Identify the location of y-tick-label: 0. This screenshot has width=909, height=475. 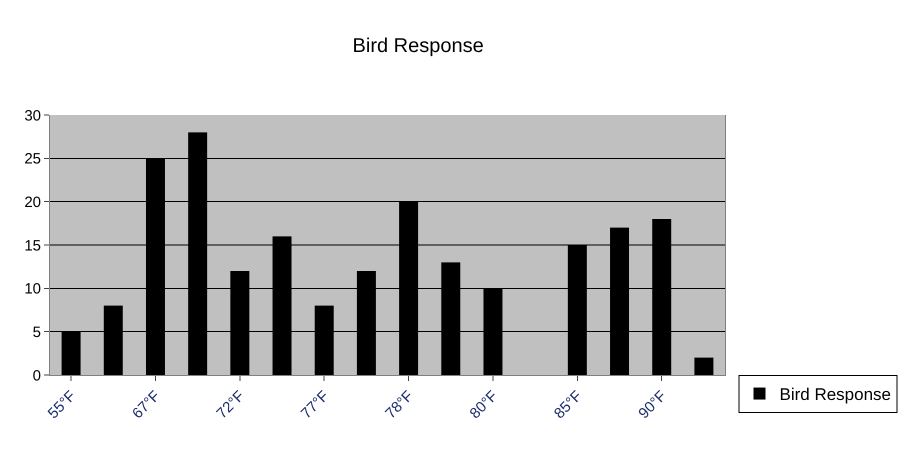
(36, 375).